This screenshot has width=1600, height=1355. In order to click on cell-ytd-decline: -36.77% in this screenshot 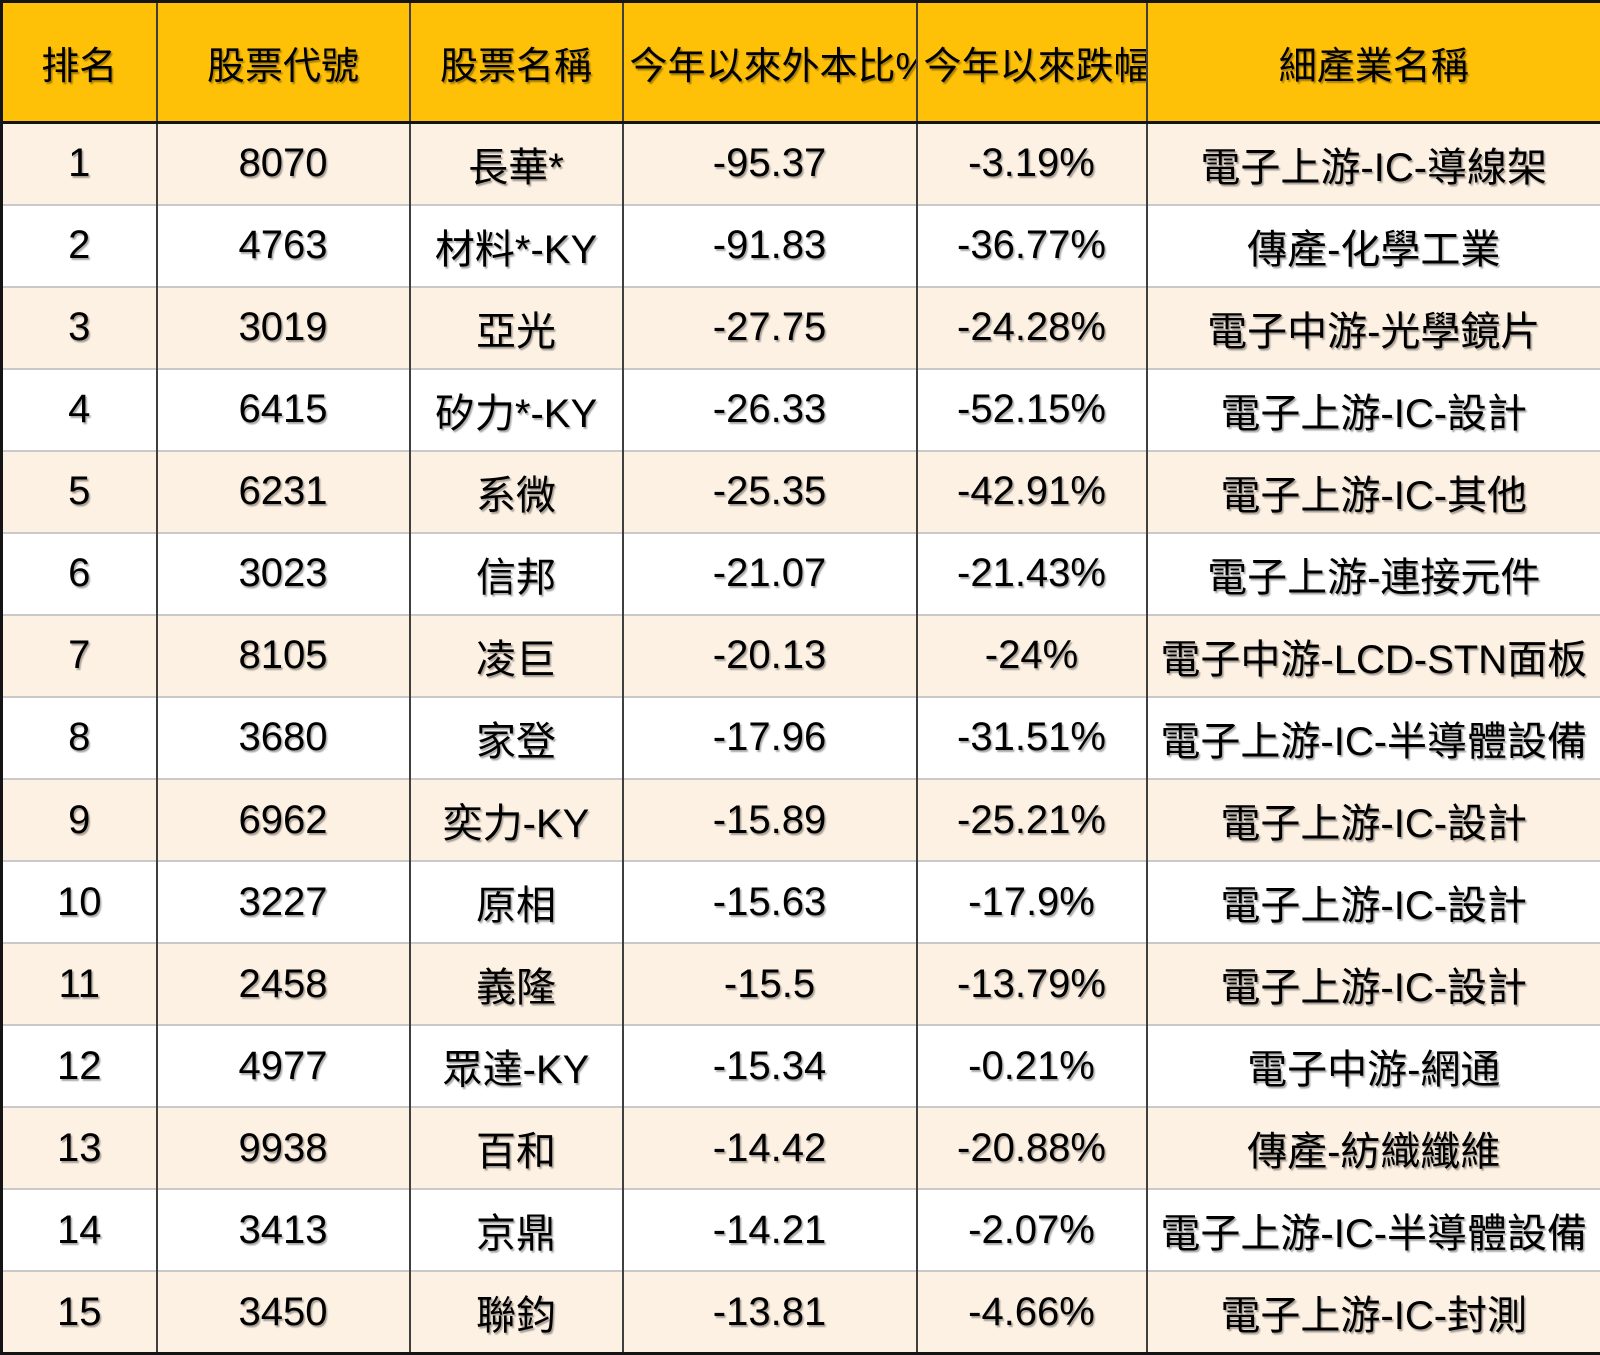, I will do `click(1031, 245)`.